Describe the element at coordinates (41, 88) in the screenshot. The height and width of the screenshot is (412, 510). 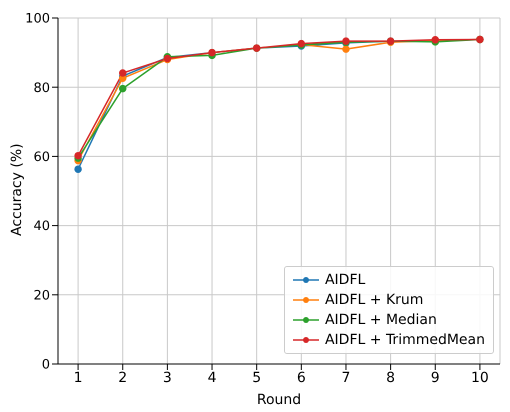
I see `y-tick-label: 80` at that location.